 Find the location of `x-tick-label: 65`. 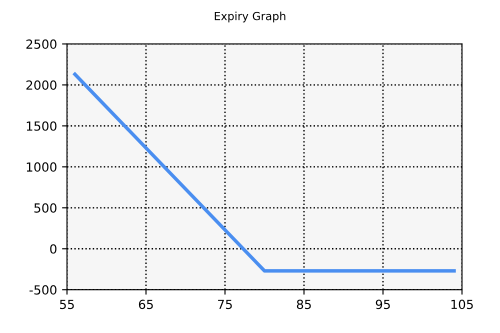

x-tick-label: 65 is located at coordinates (145, 305).